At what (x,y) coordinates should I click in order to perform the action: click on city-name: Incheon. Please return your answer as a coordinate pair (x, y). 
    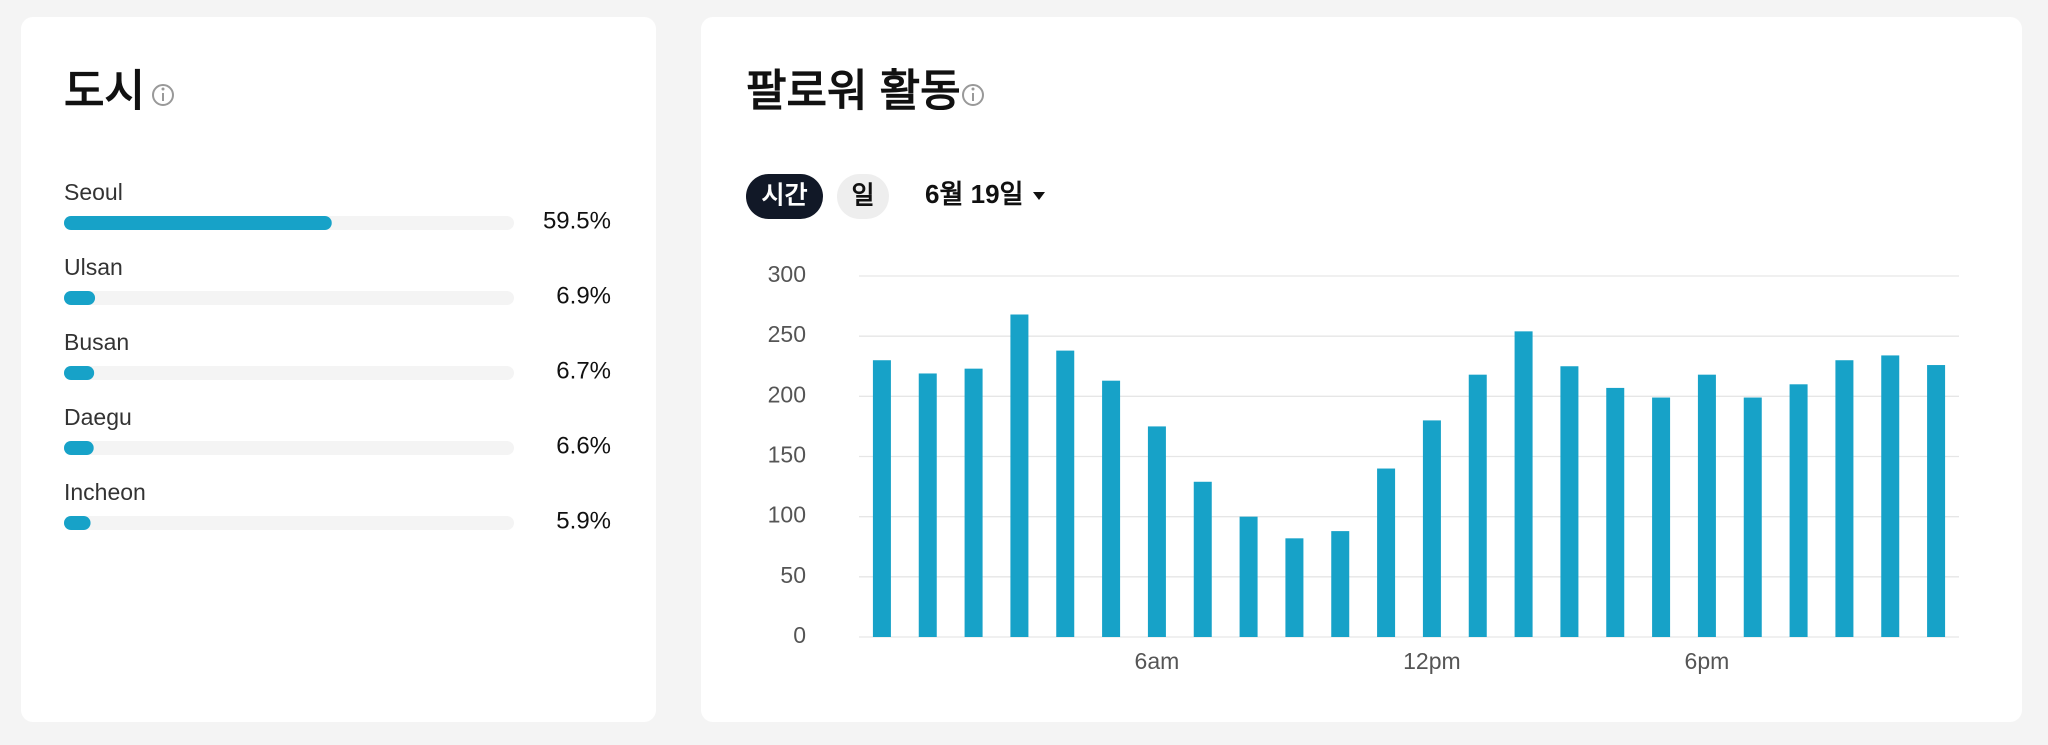
    Looking at the image, I should click on (105, 492).